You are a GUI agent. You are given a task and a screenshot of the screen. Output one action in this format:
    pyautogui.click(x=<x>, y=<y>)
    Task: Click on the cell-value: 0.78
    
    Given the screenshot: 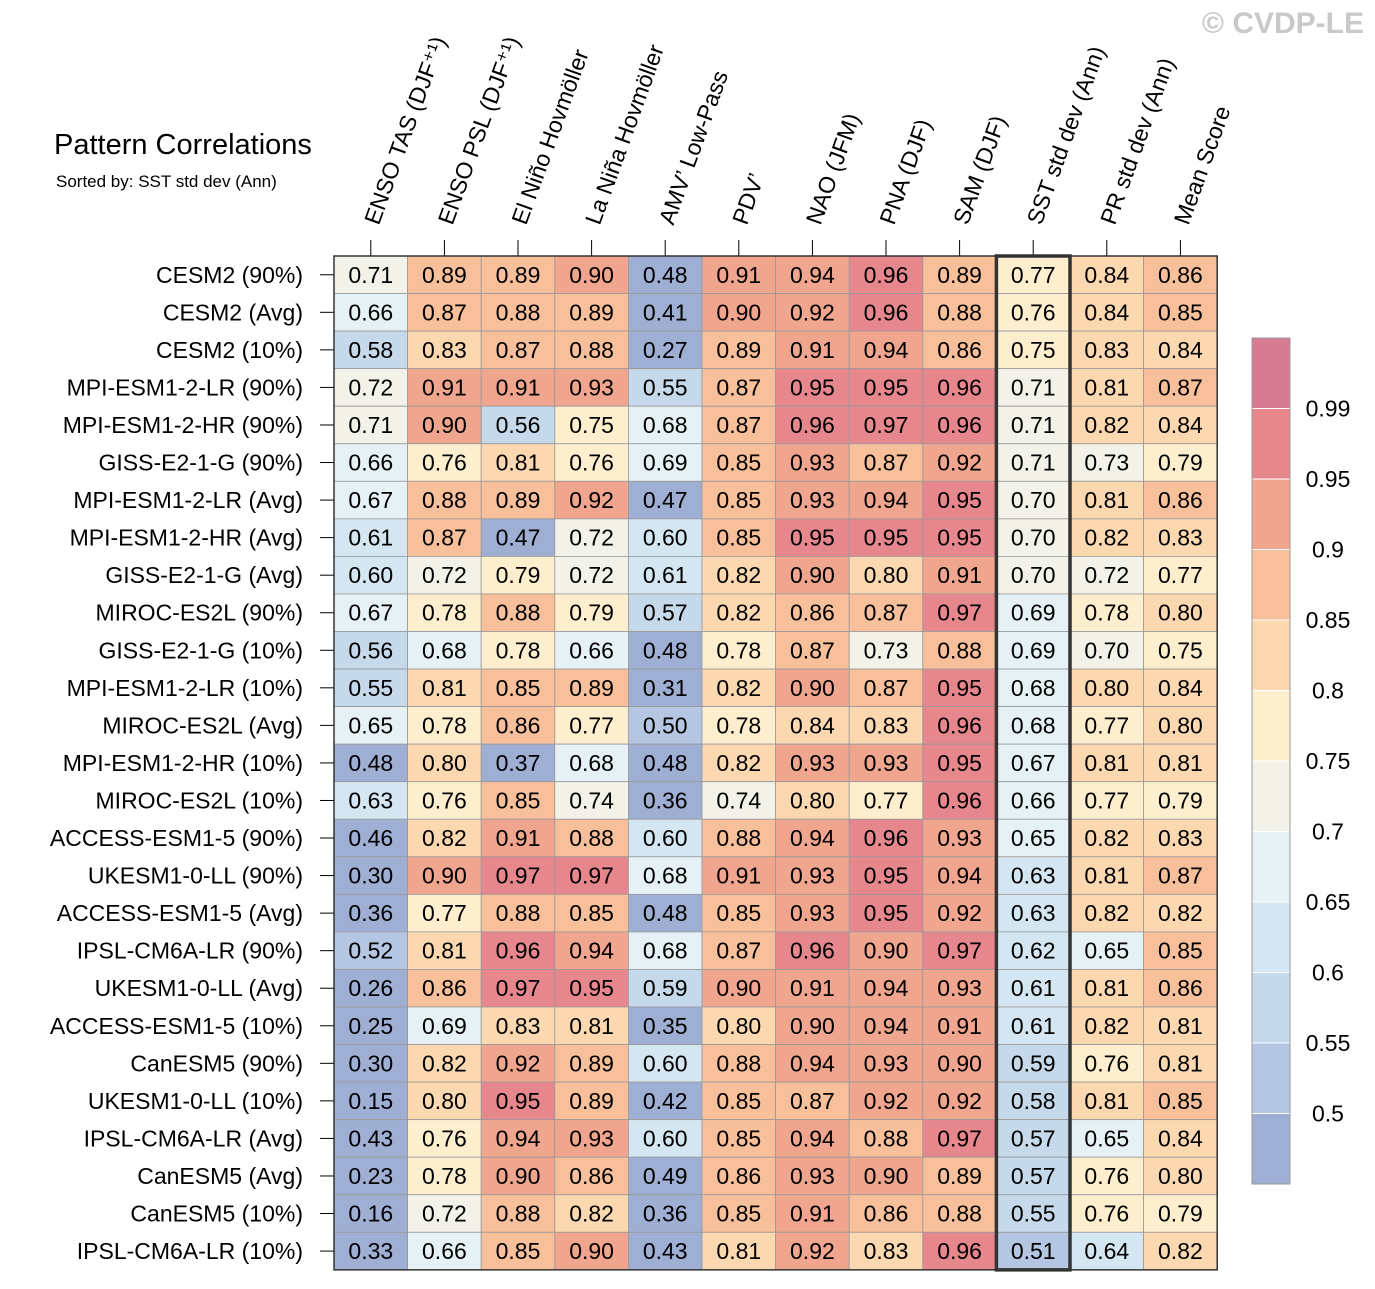 What is the action you would take?
    pyautogui.click(x=444, y=725)
    